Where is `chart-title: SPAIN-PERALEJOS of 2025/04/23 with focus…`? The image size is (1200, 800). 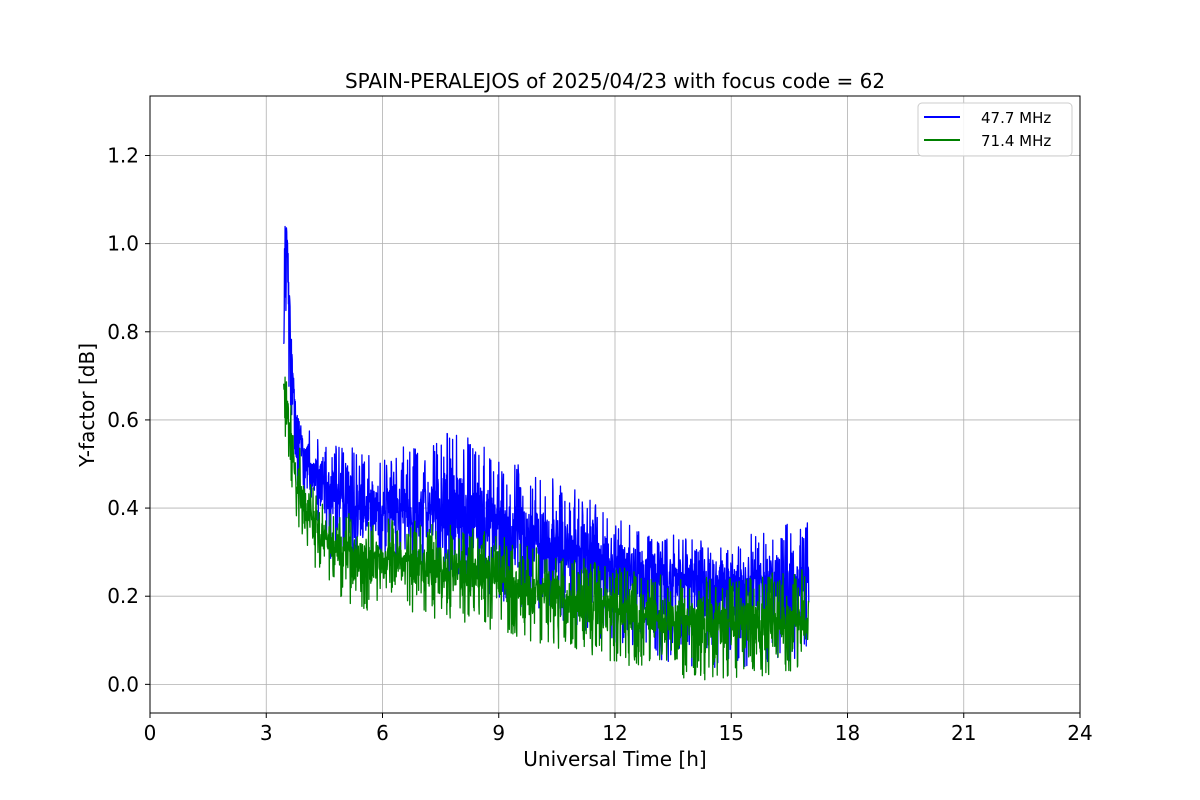 chart-title: SPAIN-PERALEJOS of 2025/04/23 with focus… is located at coordinates (615, 81).